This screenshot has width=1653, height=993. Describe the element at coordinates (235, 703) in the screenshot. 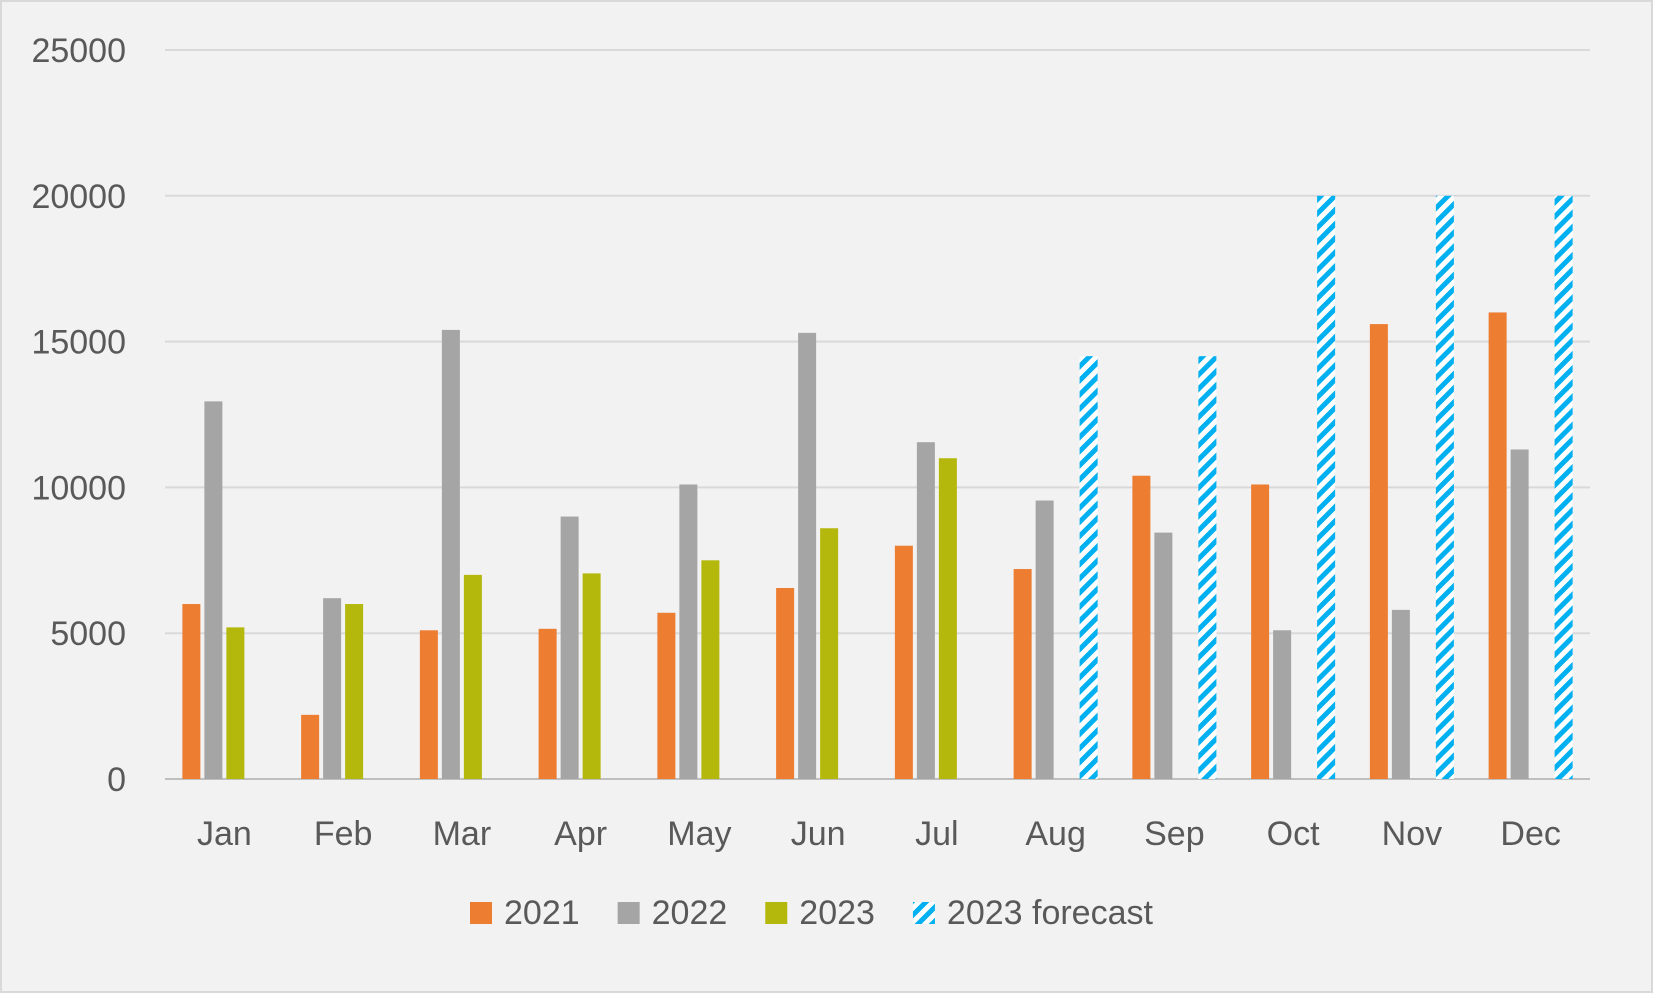

I see `bar-2023-Jan` at that location.